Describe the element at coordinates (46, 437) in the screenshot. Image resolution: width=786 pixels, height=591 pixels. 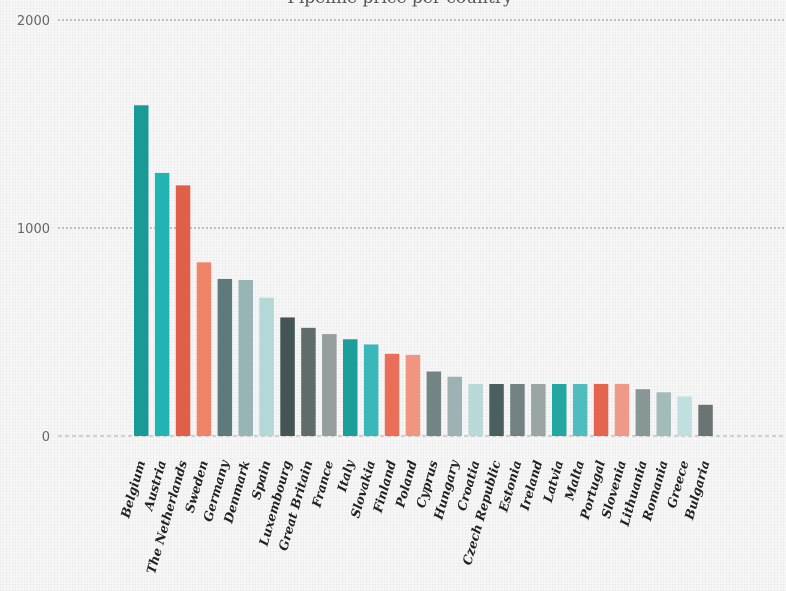
I see `y-tick-label: 0` at that location.